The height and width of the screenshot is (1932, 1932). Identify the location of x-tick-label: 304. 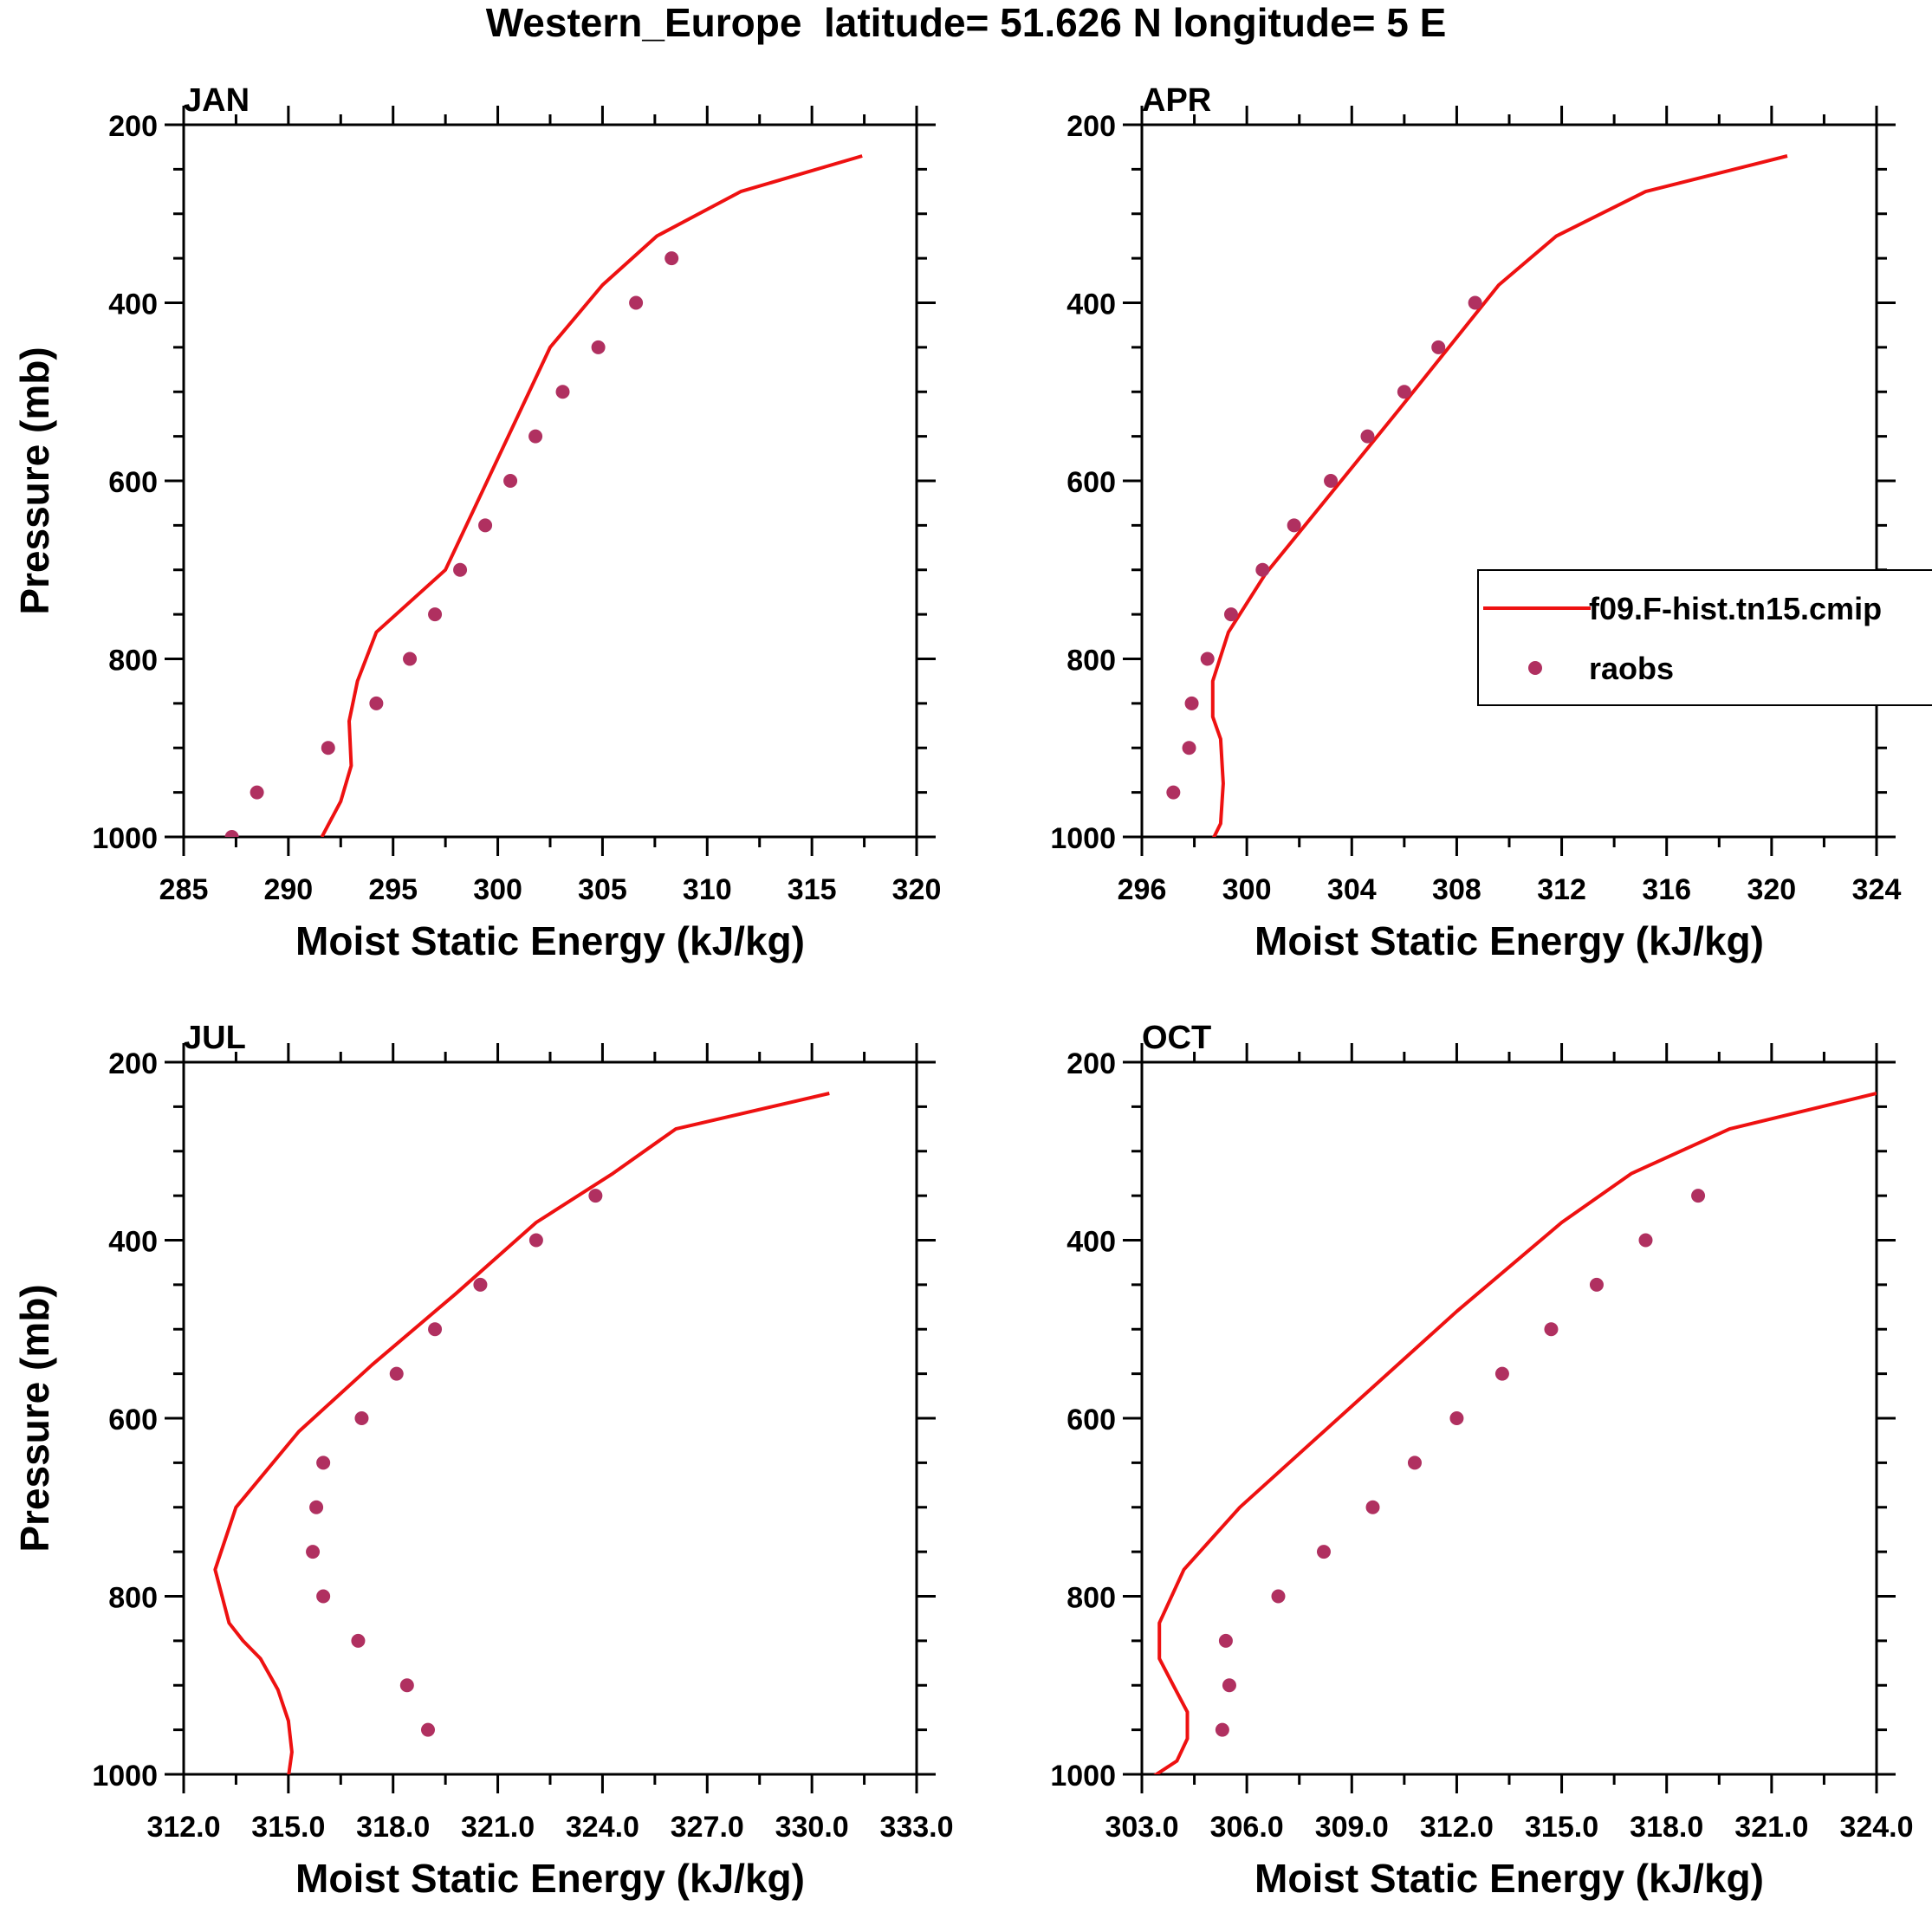
(1352, 890).